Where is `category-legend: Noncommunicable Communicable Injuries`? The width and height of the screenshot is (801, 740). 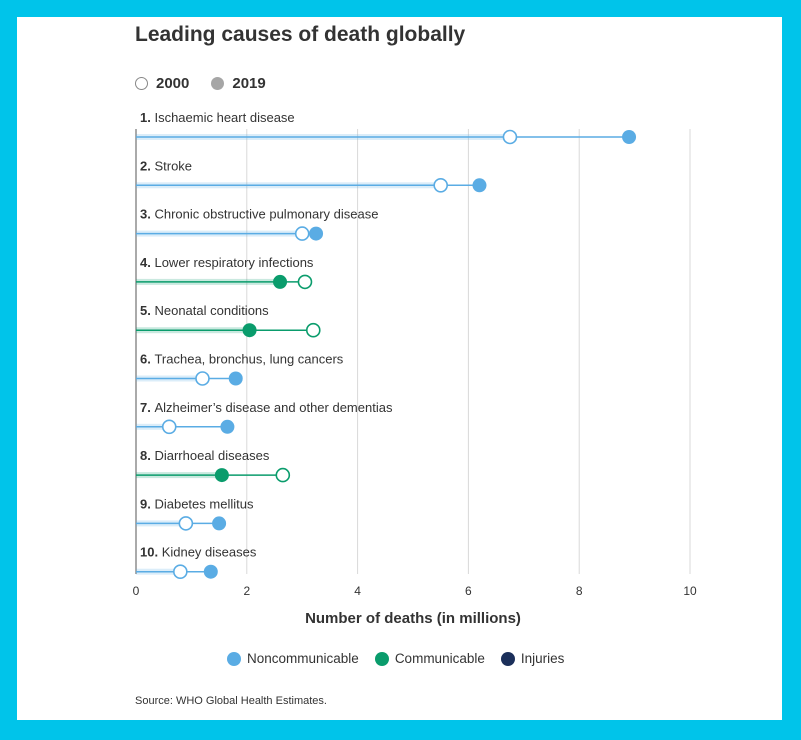
category-legend: Noncommunicable Communicable Injuries is located at coordinates (400, 658).